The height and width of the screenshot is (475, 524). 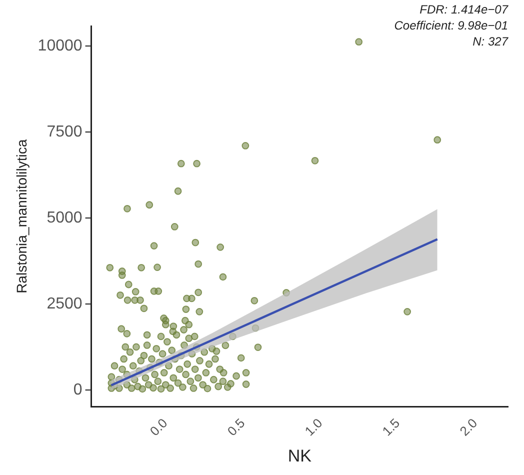 What do you see at coordinates (300, 456) in the screenshot?
I see `x-axis-title: NK` at bounding box center [300, 456].